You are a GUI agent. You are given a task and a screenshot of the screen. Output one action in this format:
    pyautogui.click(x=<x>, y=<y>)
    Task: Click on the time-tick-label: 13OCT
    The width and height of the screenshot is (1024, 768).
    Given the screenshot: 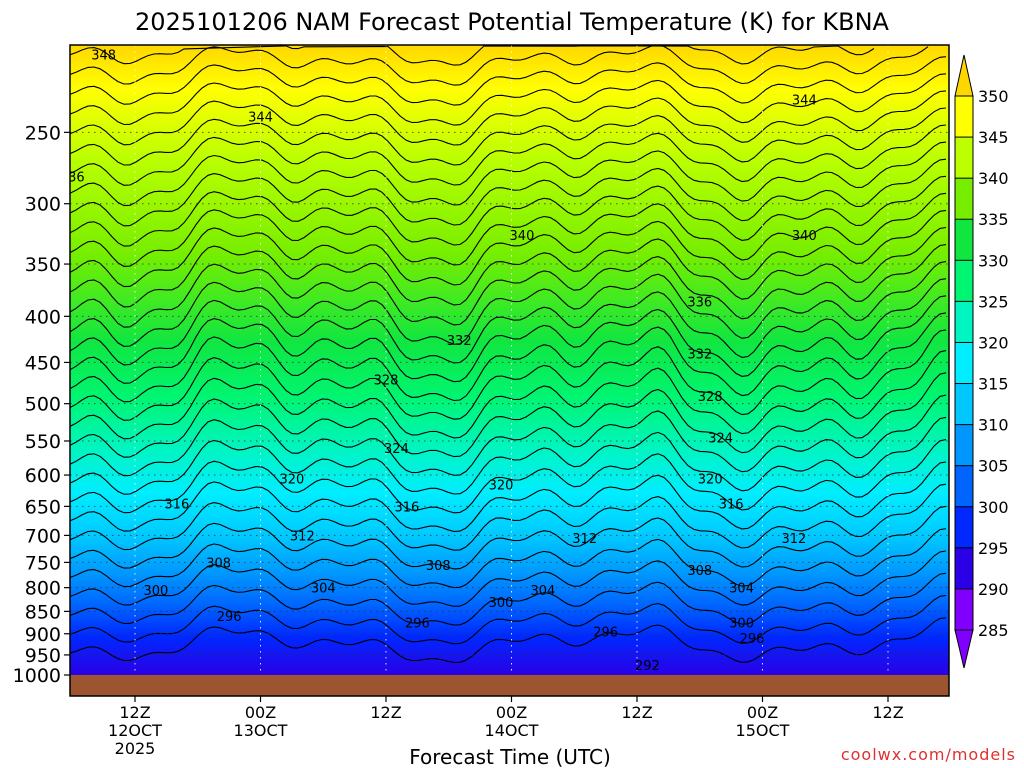 What is the action you would take?
    pyautogui.click(x=261, y=730)
    